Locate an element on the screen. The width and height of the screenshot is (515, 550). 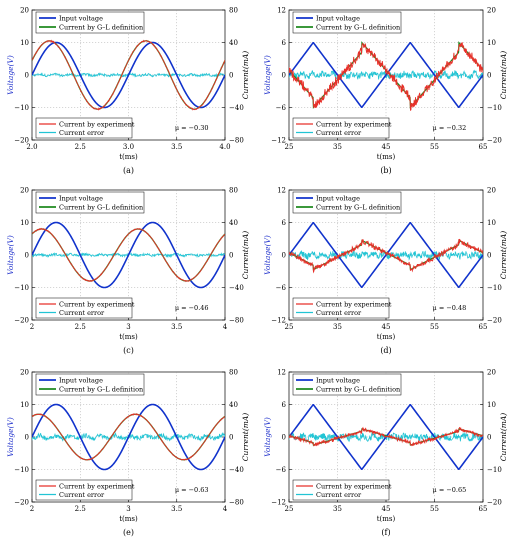
series-line-current-error is located at coordinates (386, 437).